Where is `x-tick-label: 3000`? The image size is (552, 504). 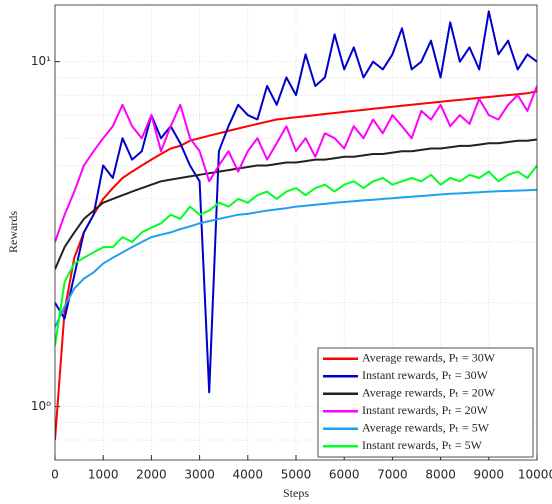
x-tick-label: 3000 is located at coordinates (199, 475).